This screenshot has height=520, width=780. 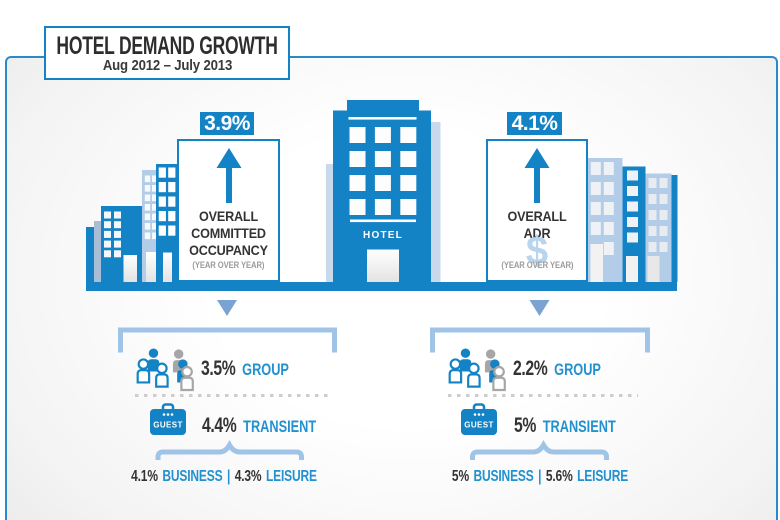 What do you see at coordinates (228, 233) in the screenshot?
I see `occupancy-card-label: OVERALL COMMITTED OCCUPANCY` at bounding box center [228, 233].